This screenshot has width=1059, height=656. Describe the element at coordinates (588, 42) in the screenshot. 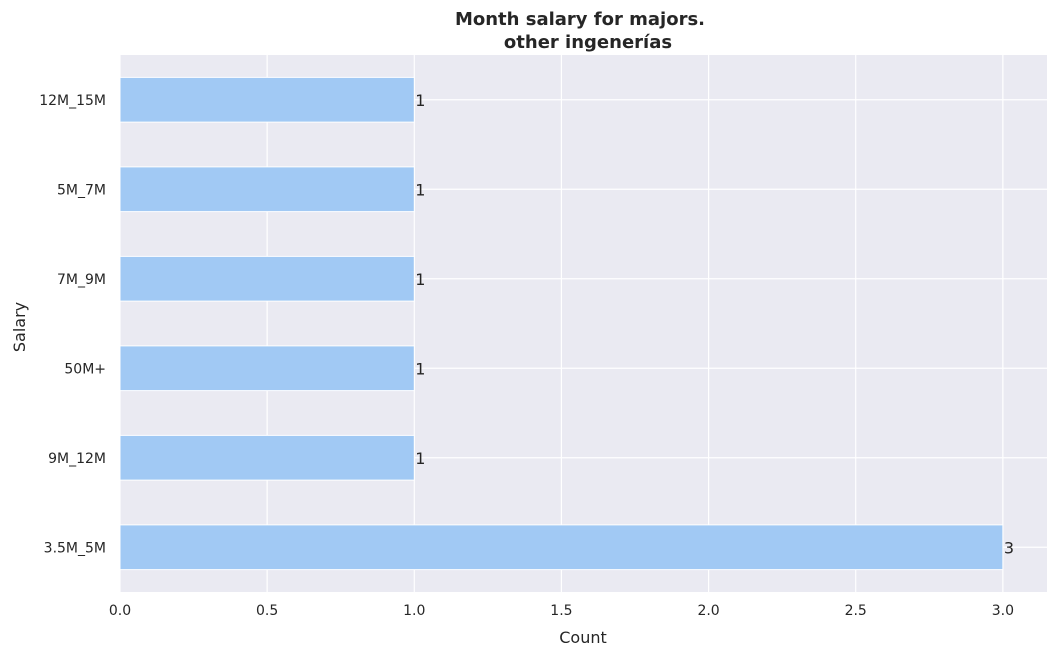

I see `chart-title-line-2: other ingenerías` at that location.